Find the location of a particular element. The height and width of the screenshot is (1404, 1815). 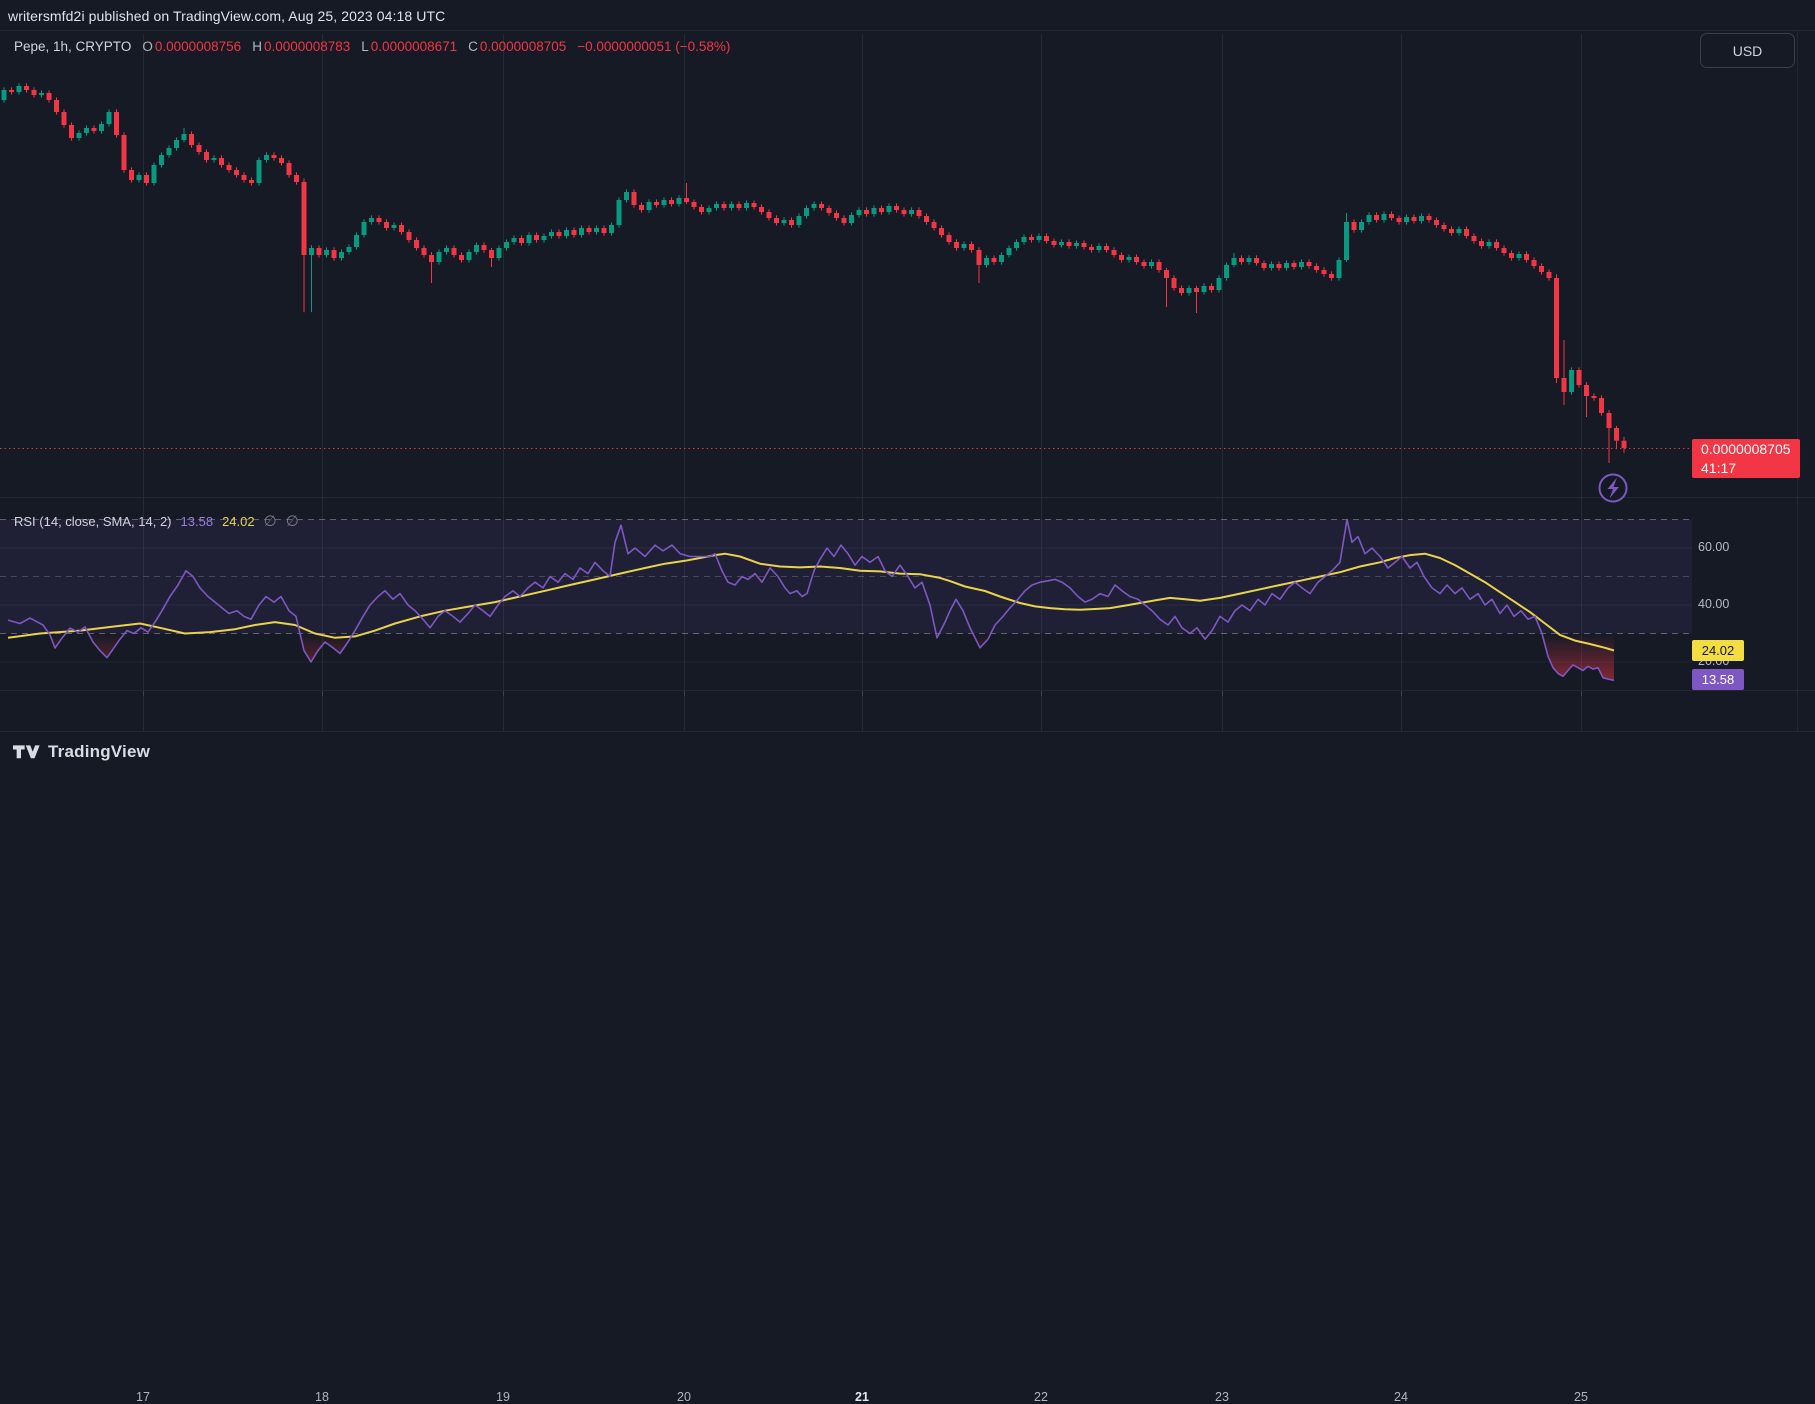

empty-set-icon: ∅ is located at coordinates (270, 521).